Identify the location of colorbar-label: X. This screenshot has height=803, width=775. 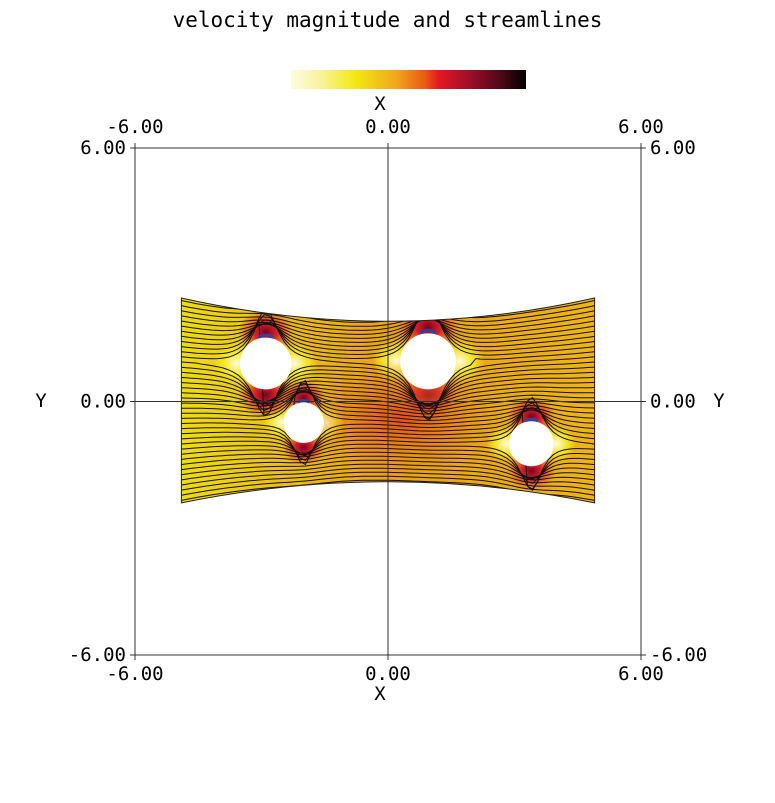
(380, 104).